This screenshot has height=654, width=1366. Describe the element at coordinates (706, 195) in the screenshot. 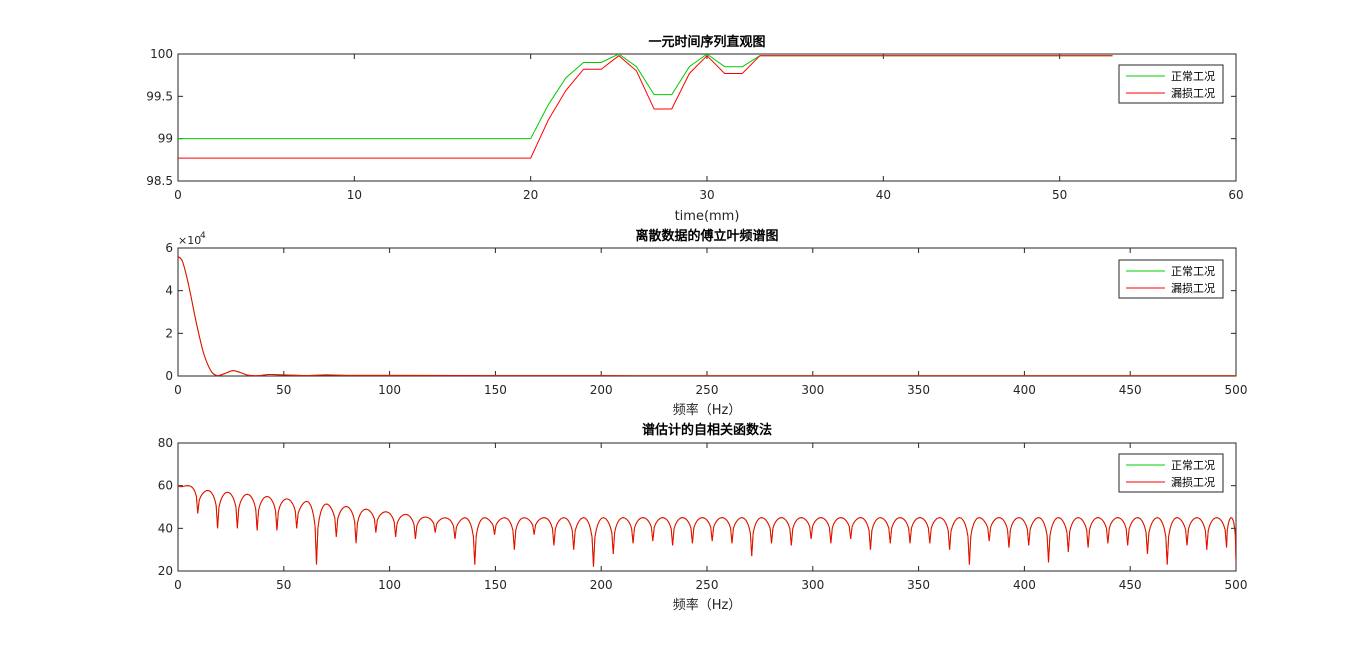

I see `x-tick-label: 30` at that location.